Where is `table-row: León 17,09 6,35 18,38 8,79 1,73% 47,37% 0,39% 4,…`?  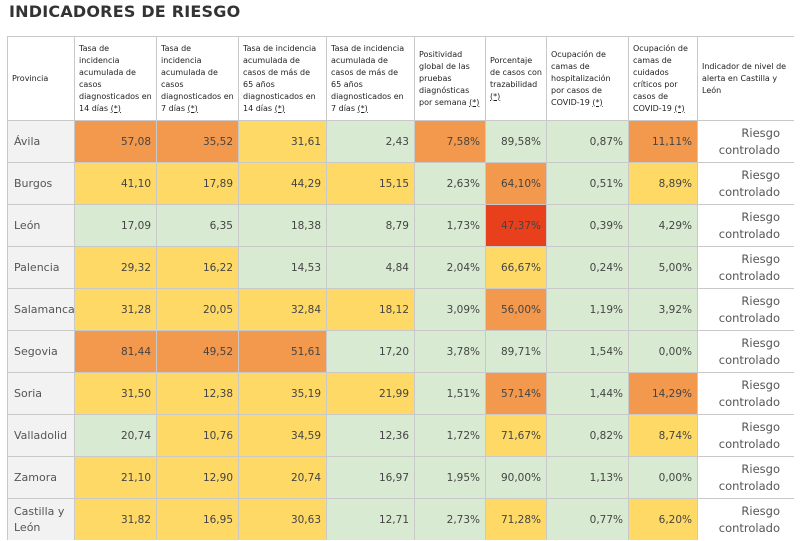
table-row: León 17,09 6,35 18,38 8,79 1,73% 47,37% 0,39% 4,… is located at coordinates (400, 225).